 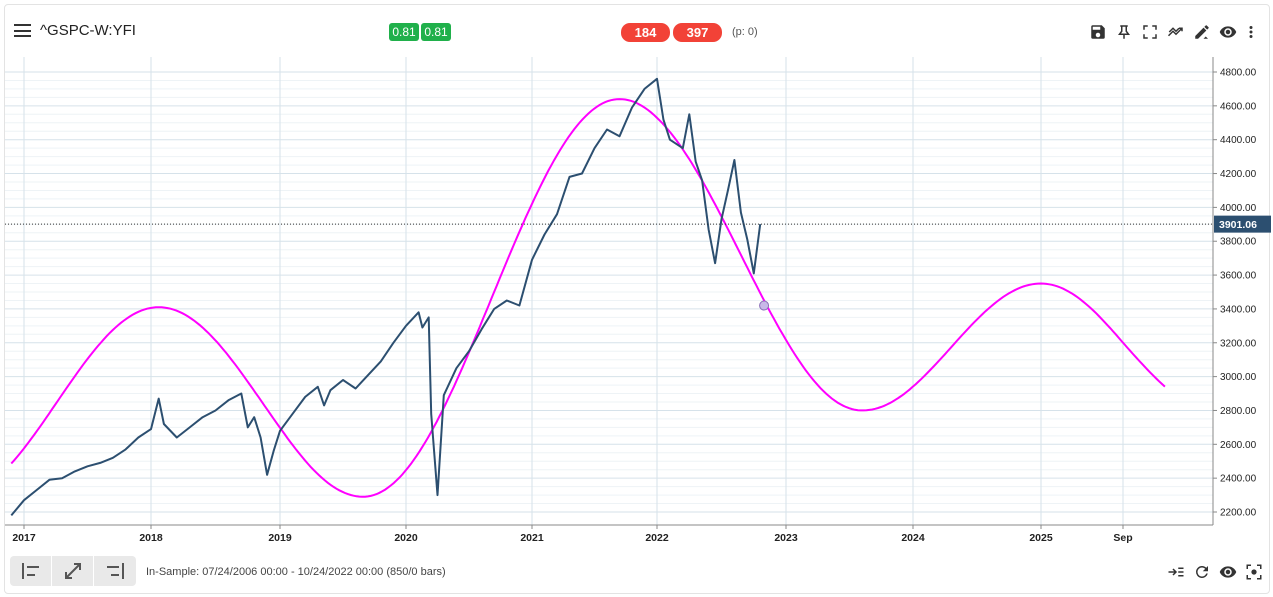 What do you see at coordinates (697, 32) in the screenshot?
I see `red-badge-2: 397` at bounding box center [697, 32].